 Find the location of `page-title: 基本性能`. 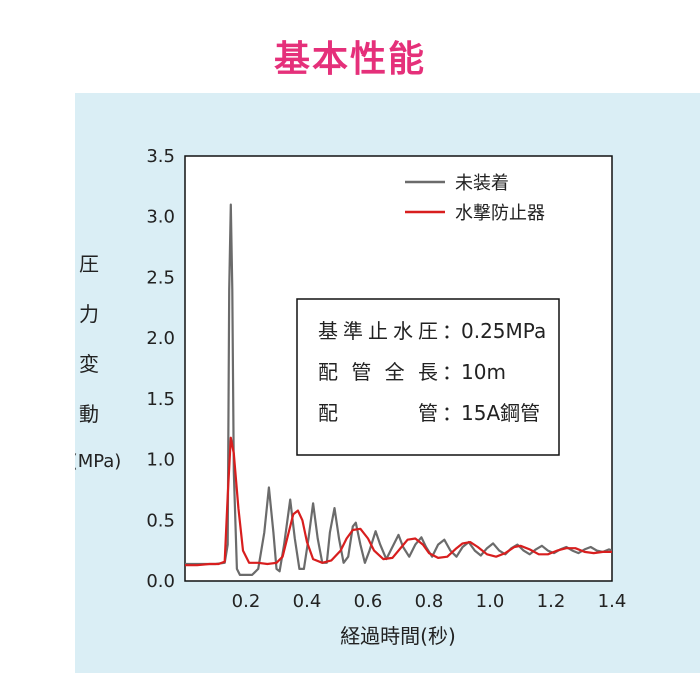

page-title: 基本性能 is located at coordinates (349, 59).